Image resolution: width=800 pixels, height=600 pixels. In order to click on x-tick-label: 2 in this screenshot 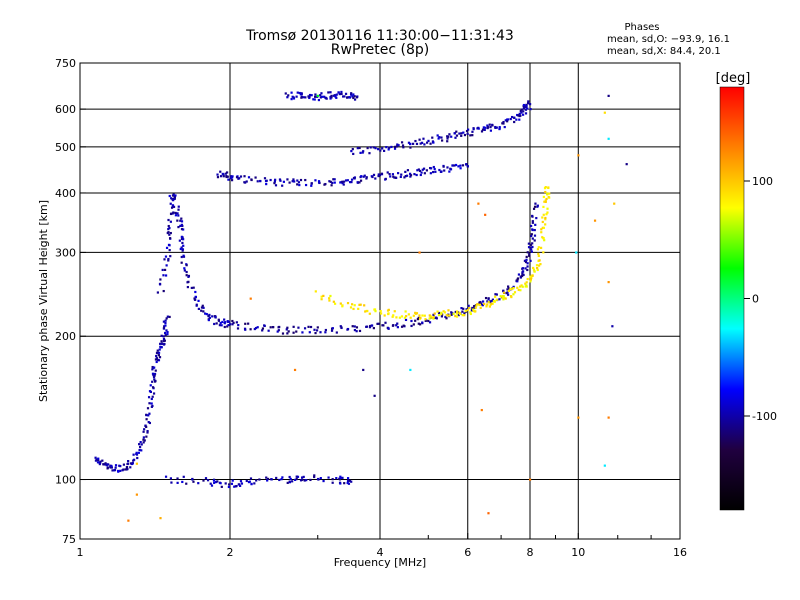, I will do `click(230, 552)`.